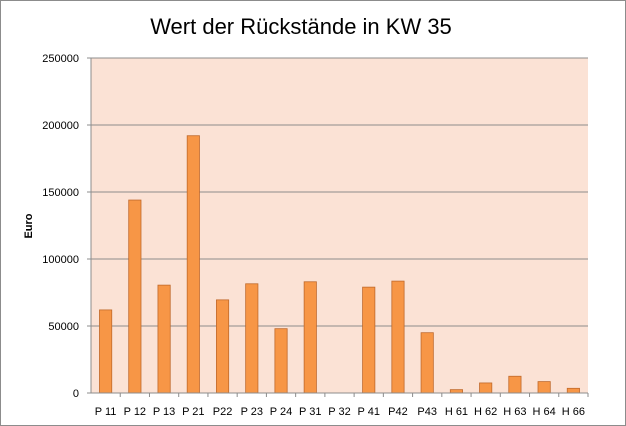 This screenshot has width=626, height=426. What do you see at coordinates (281, 412) in the screenshot?
I see `x-tick-label: P 24` at bounding box center [281, 412].